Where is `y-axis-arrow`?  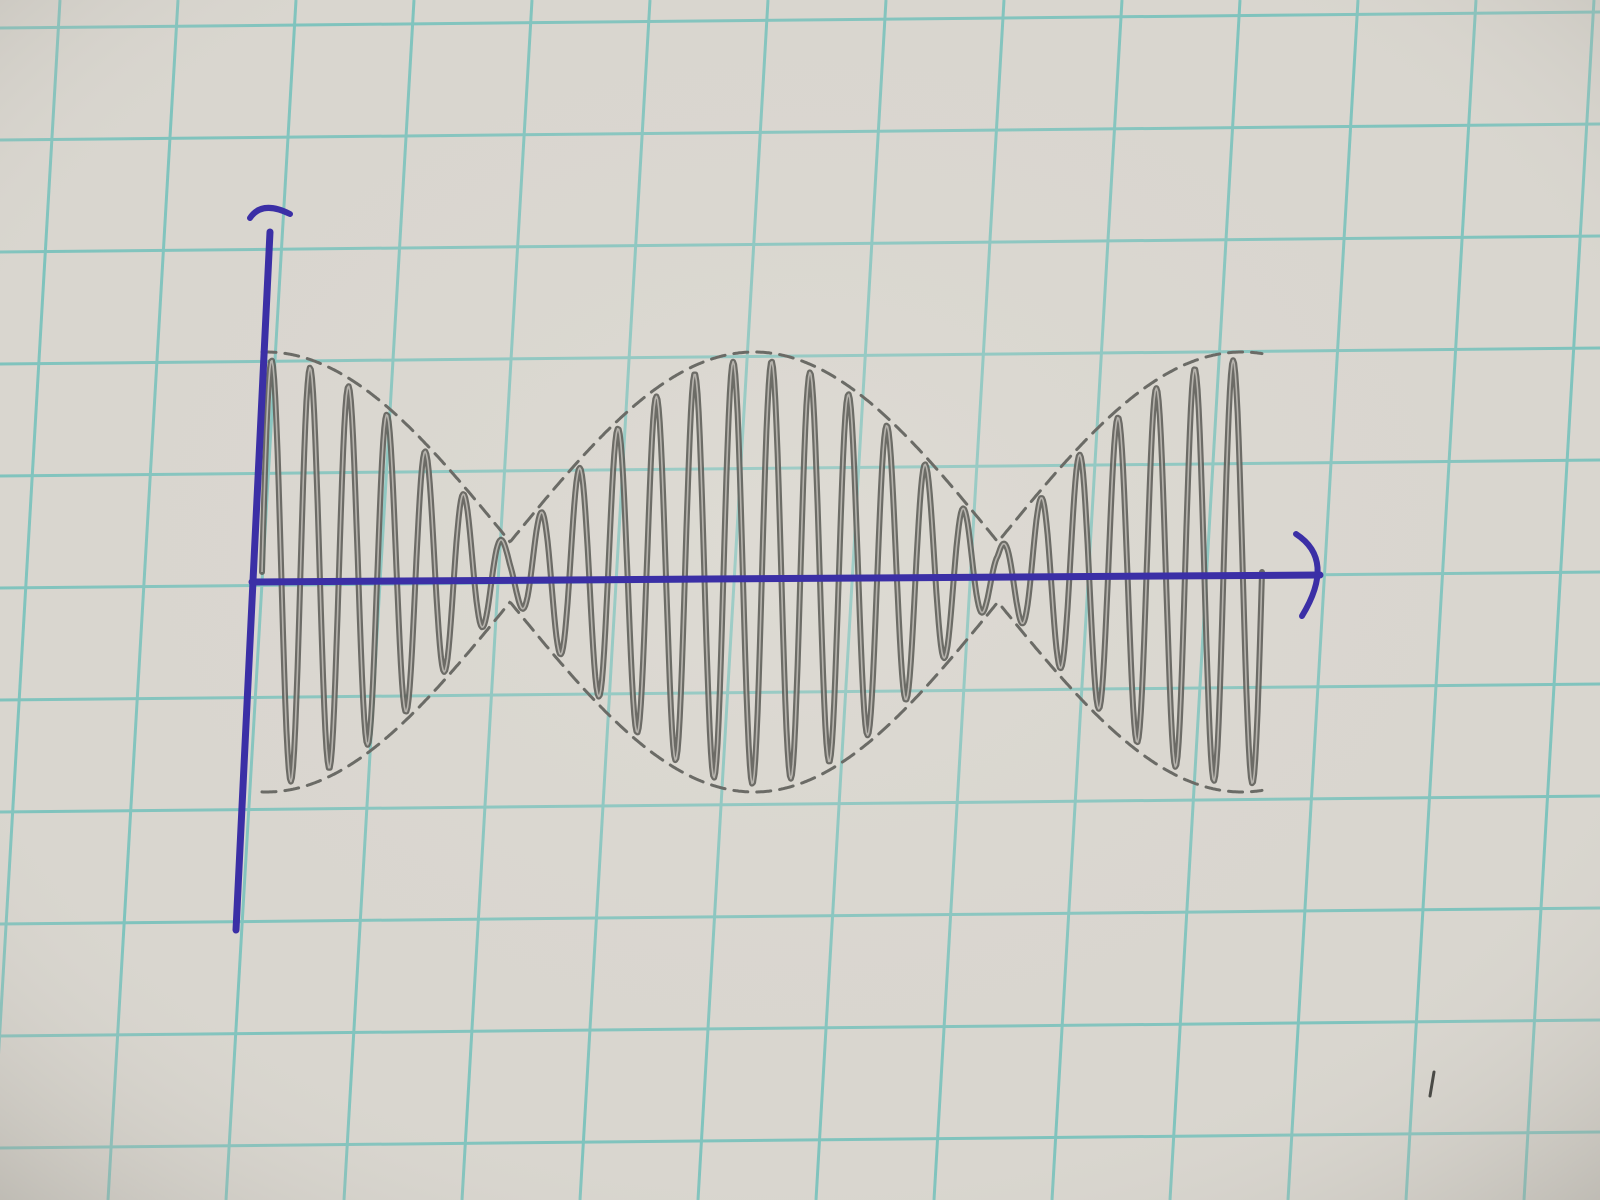 y-axis-arrow is located at coordinates (270, 213).